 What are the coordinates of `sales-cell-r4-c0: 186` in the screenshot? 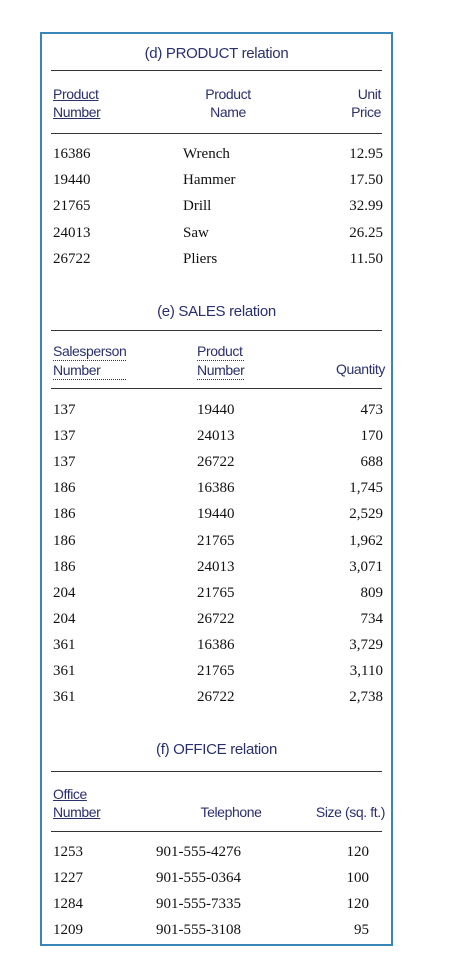 It's located at (64, 514).